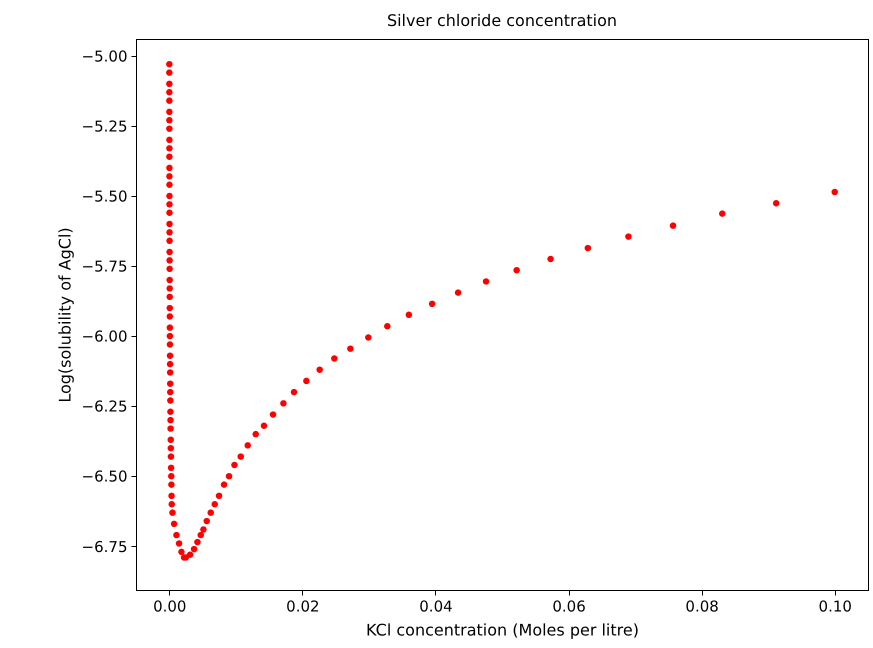  Describe the element at coordinates (105, 267) in the screenshot. I see `y-tick-label: −5.75` at that location.